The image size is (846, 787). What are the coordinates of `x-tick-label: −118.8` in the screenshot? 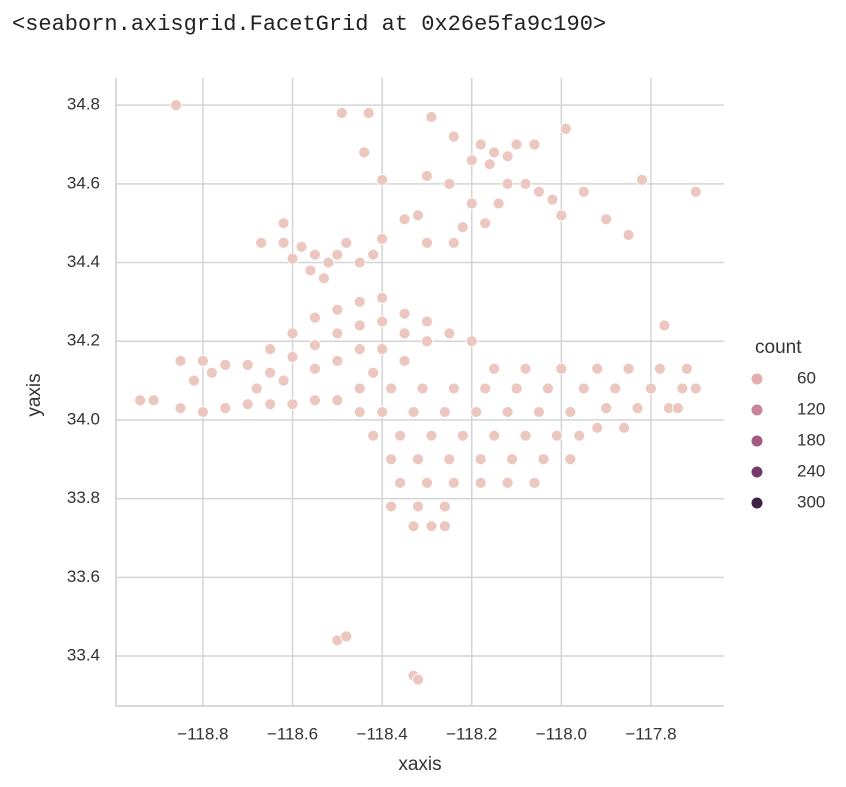 It's located at (202, 733).